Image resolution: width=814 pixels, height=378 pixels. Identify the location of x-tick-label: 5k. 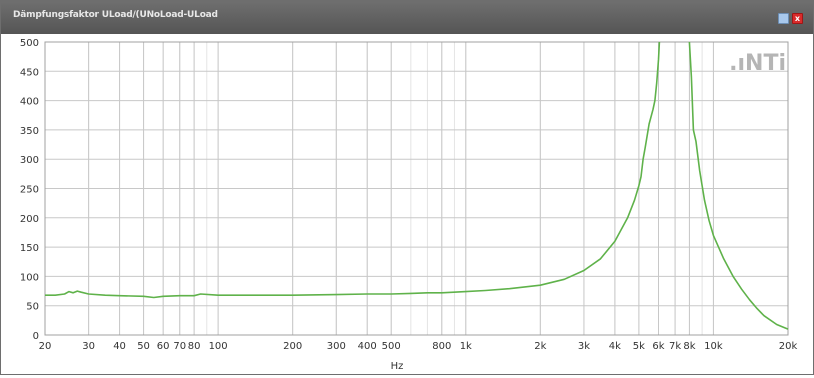
(639, 346).